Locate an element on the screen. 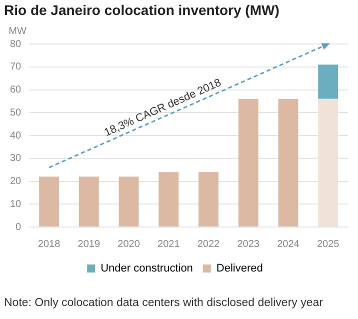 Image resolution: width=358 pixels, height=319 pixels. y-axis-title: MW is located at coordinates (17, 31).